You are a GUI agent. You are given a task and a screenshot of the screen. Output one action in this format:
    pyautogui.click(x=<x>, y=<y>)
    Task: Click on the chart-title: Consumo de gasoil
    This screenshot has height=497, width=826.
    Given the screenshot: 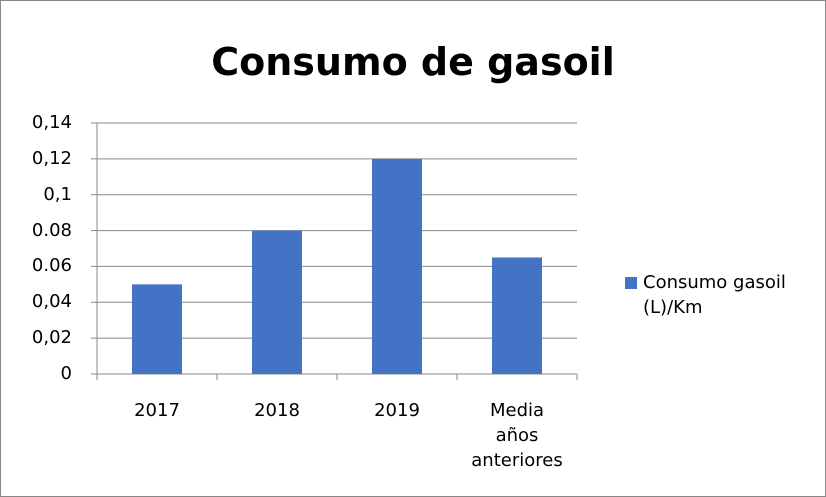 What is the action you would take?
    pyautogui.click(x=413, y=62)
    